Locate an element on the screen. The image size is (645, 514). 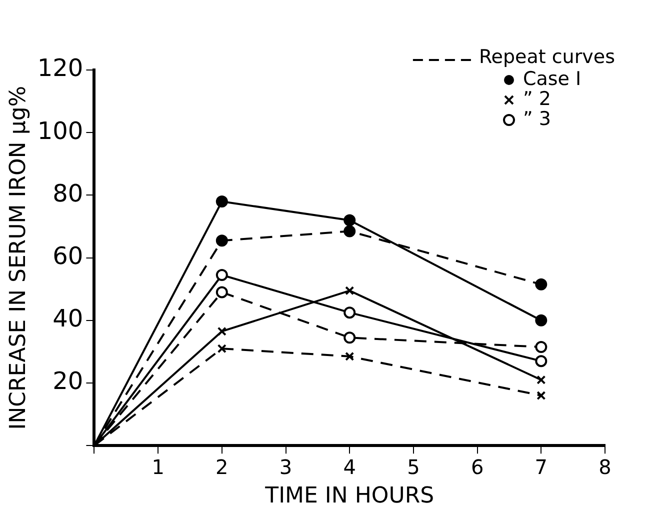
x-tick-label: 5 is located at coordinates (413, 466).